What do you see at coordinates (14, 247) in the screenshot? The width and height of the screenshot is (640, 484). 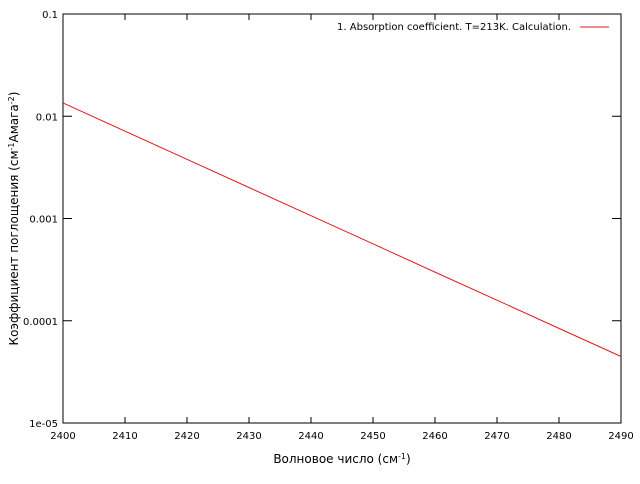 I see `y-axis-label-part: Коэффициент поглощения (см` at bounding box center [14, 247].